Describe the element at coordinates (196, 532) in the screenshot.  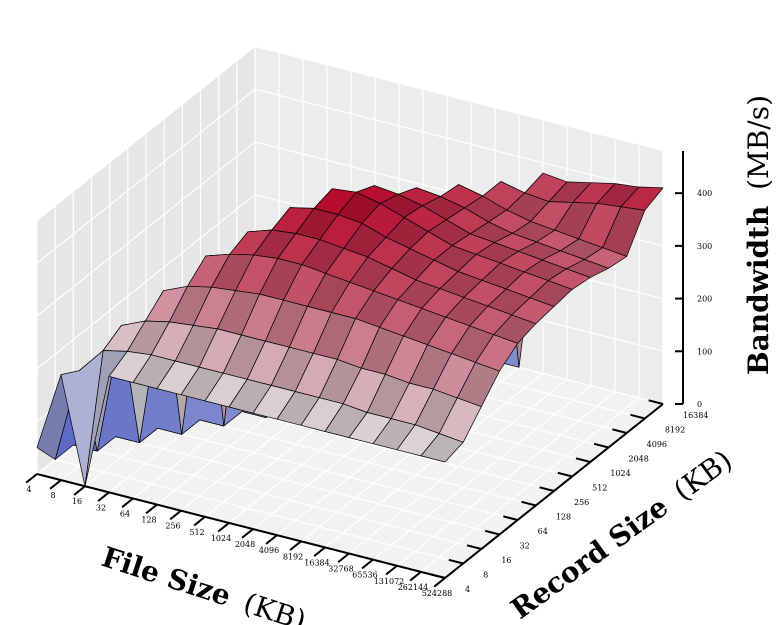
I see `x-tick-label: 512` at that location.